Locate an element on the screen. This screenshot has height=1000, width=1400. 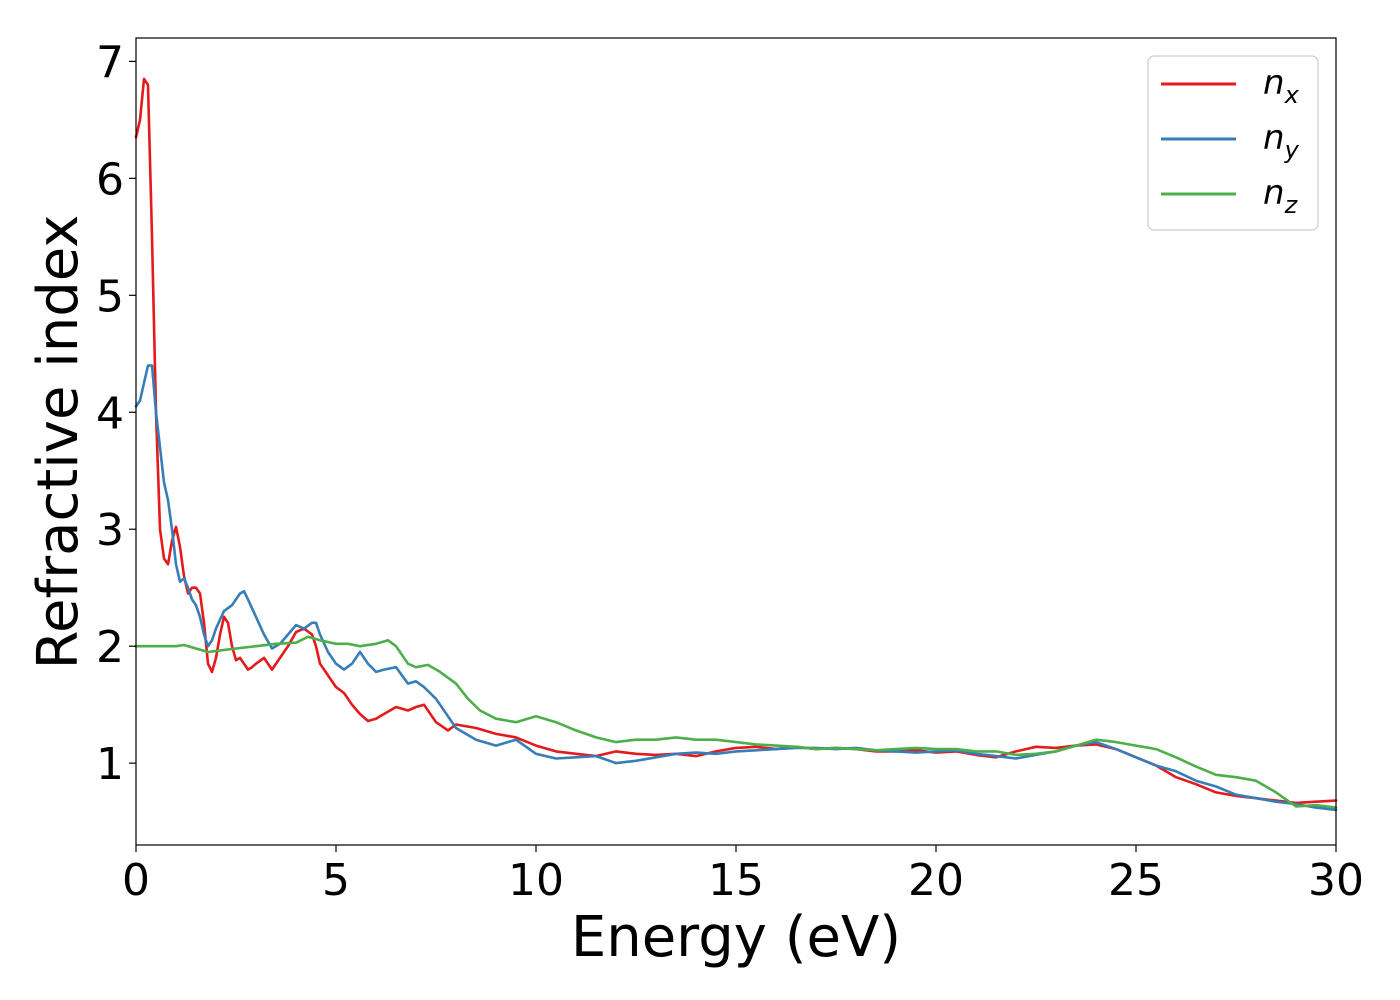
x-axis-title: Energy (eV) is located at coordinates (736, 937).